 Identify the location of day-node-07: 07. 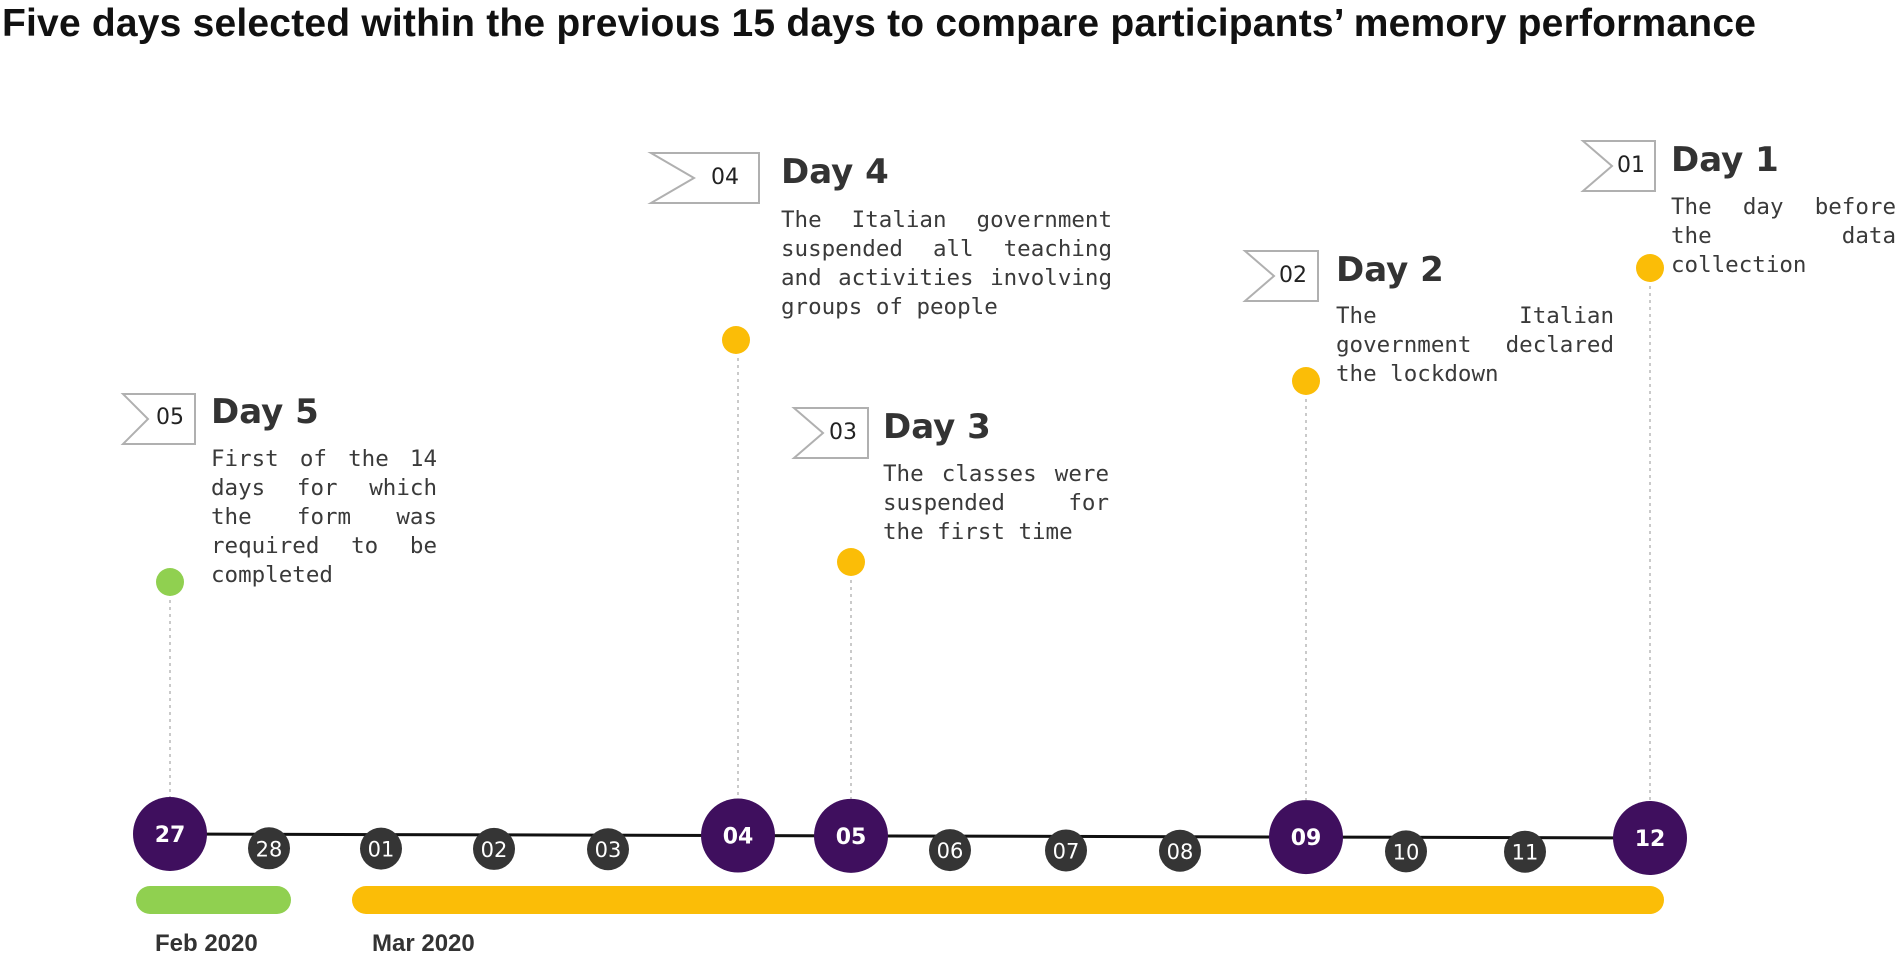
(1066, 850).